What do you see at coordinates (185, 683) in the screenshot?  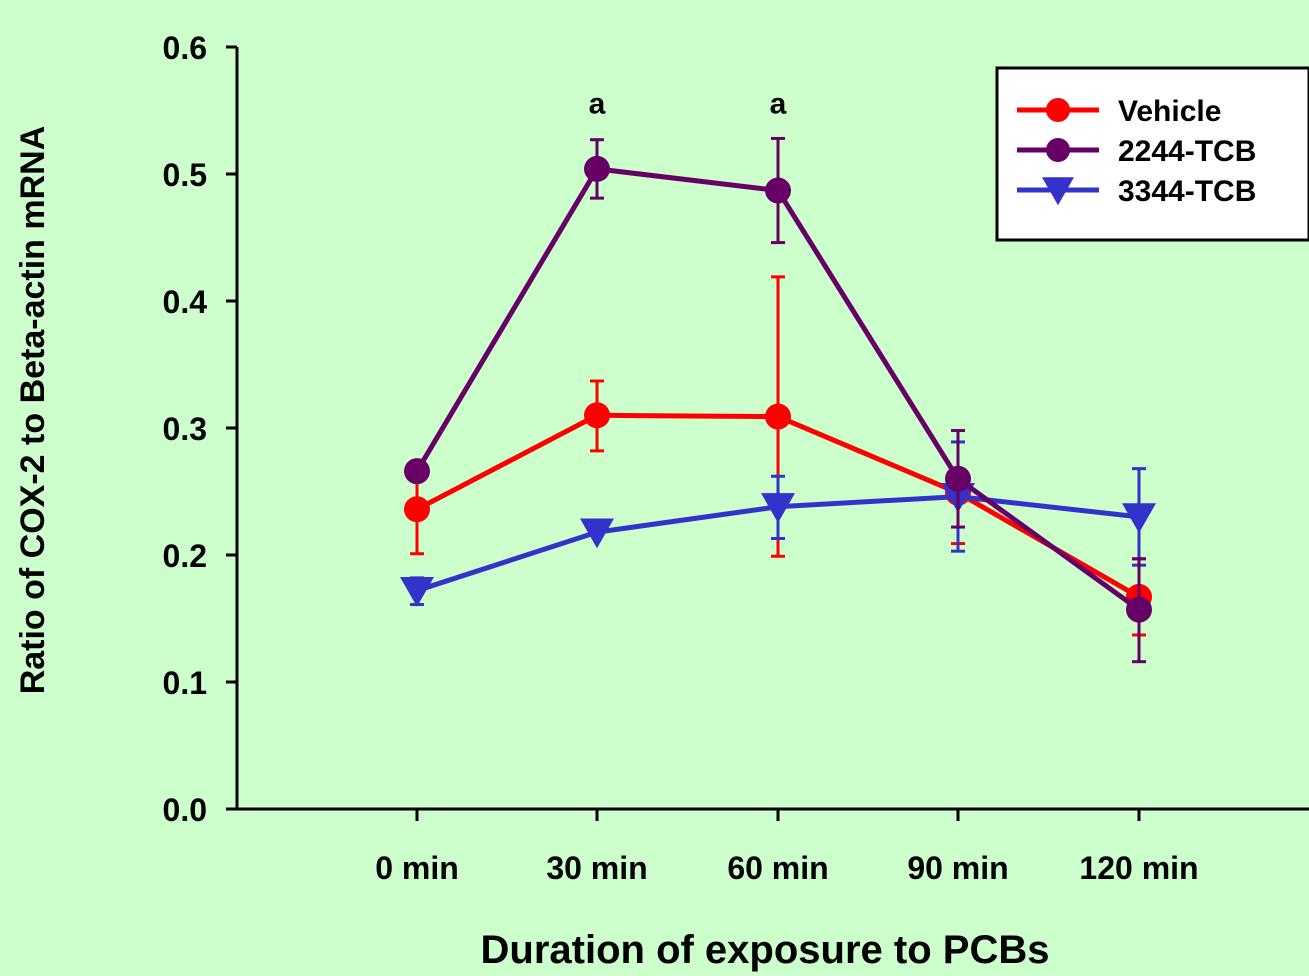 I see `y-tick-label: 0.1` at bounding box center [185, 683].